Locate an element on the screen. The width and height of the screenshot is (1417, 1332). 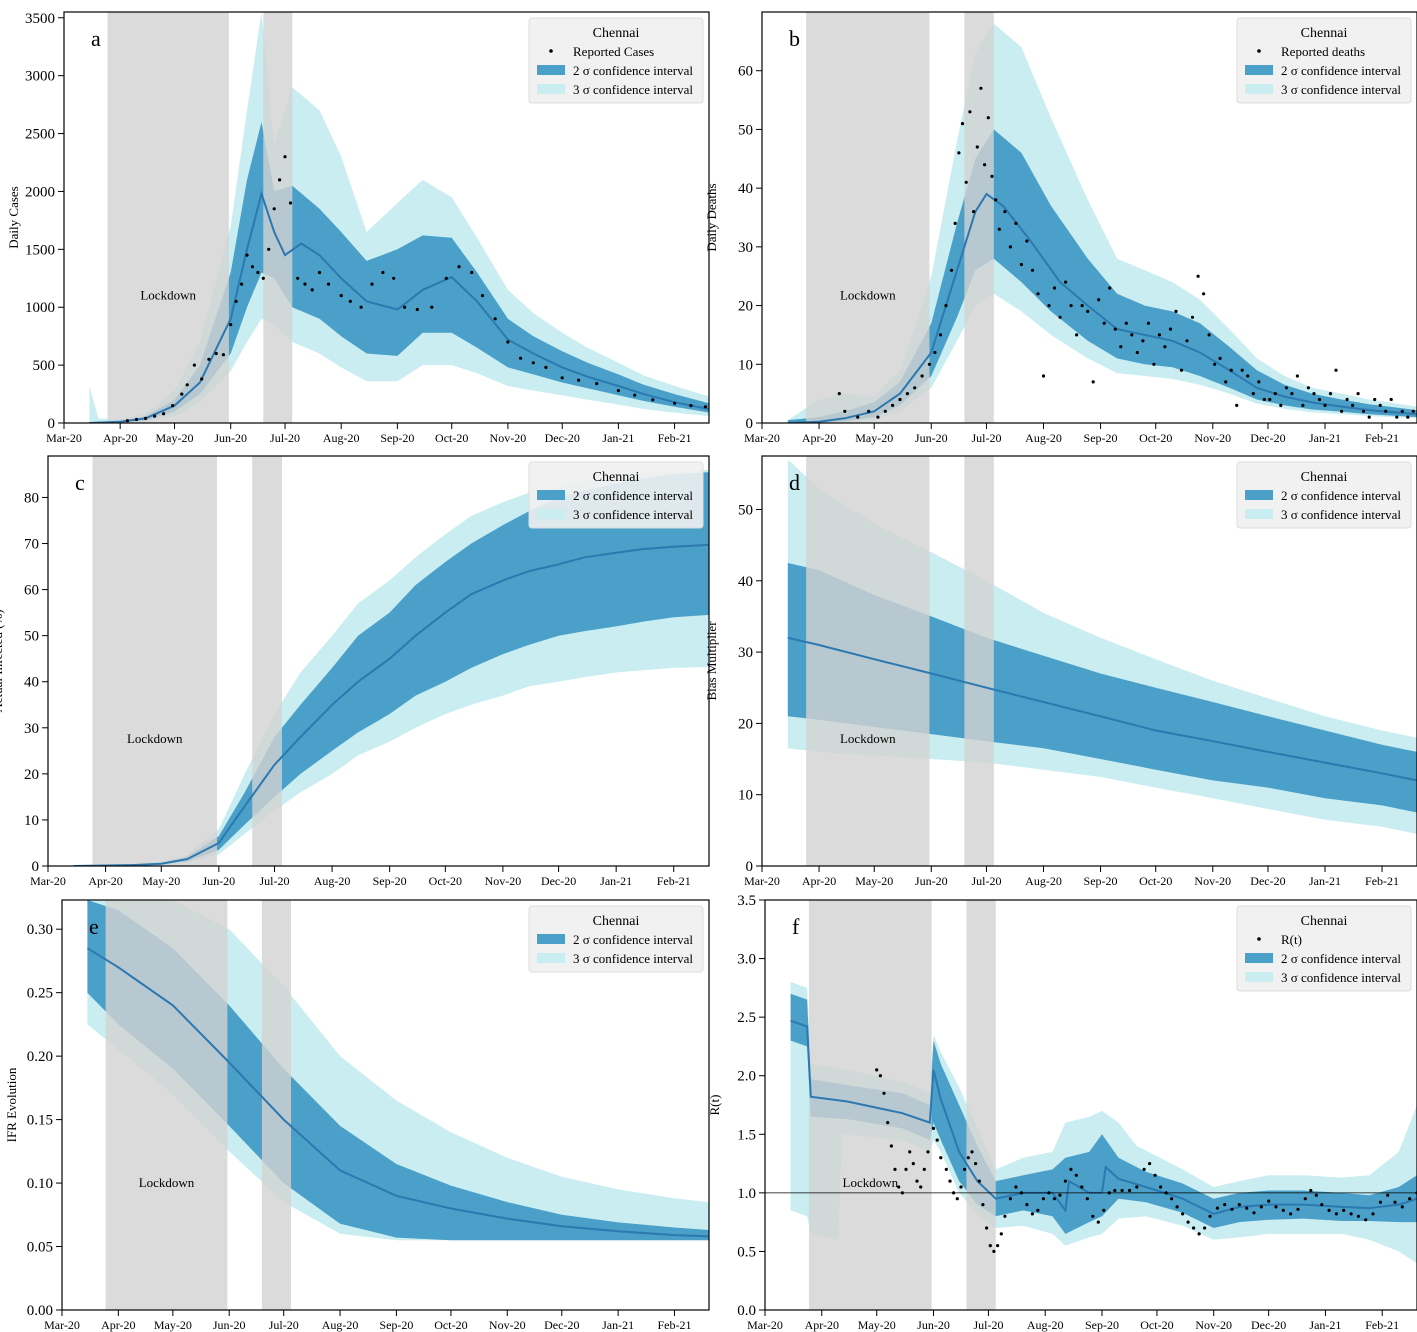
y-tick-label: 1000 is located at coordinates (40, 308).